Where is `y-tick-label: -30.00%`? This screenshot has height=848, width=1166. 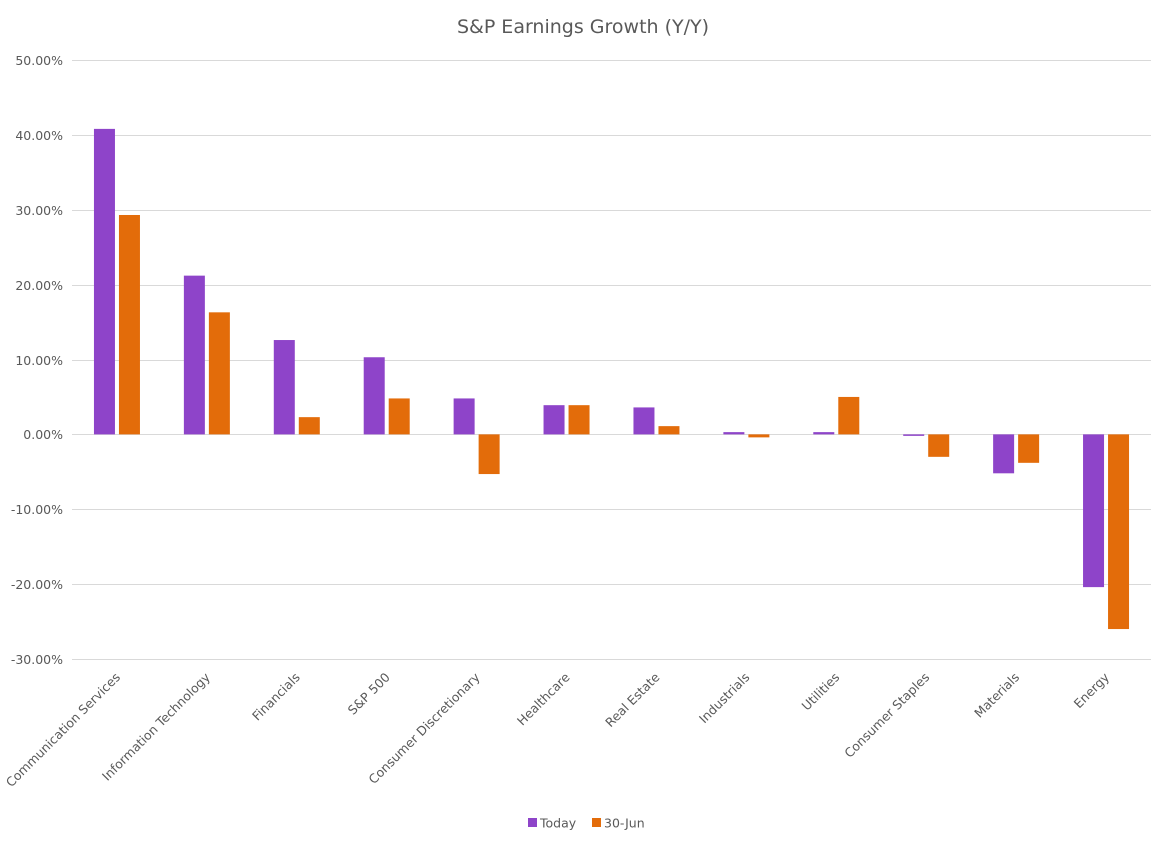
y-tick-label: -30.00% is located at coordinates (37, 659).